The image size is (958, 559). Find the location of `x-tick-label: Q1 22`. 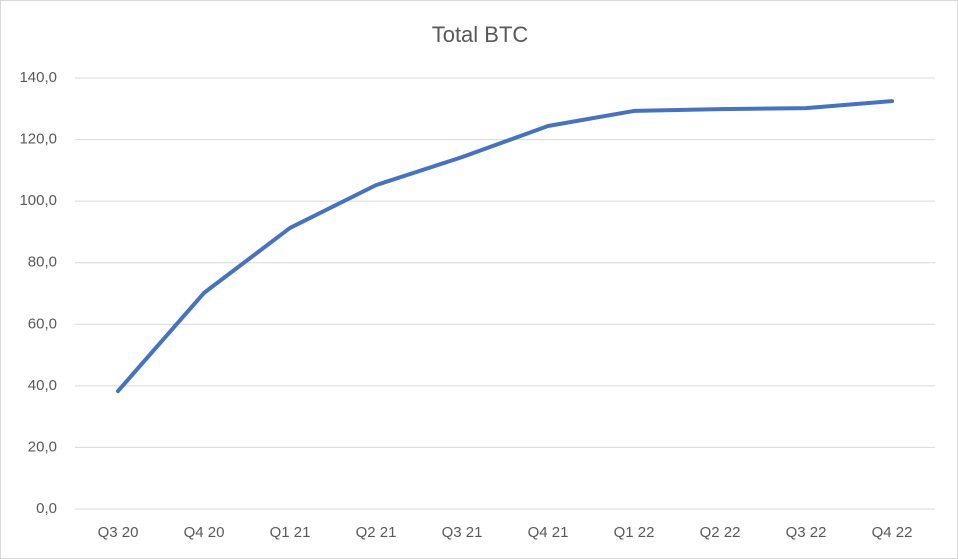

x-tick-label: Q1 22 is located at coordinates (634, 532).